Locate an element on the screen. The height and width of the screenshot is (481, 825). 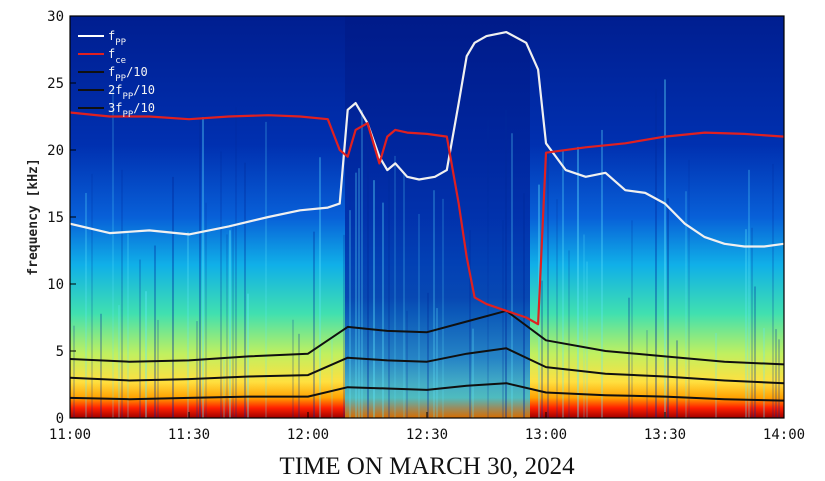
x-tick-label: 14:00 is located at coordinates (784, 435).